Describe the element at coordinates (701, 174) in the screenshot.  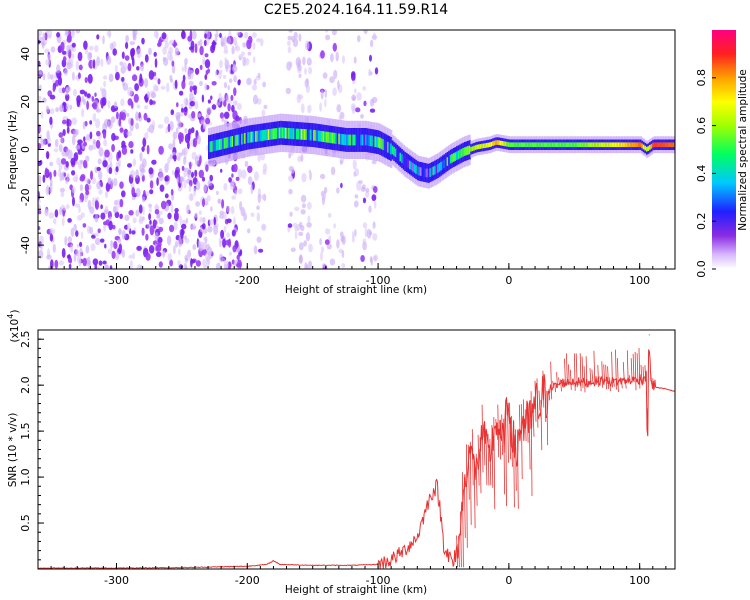
I see `colorbar-tick-label: 0.4` at that location.